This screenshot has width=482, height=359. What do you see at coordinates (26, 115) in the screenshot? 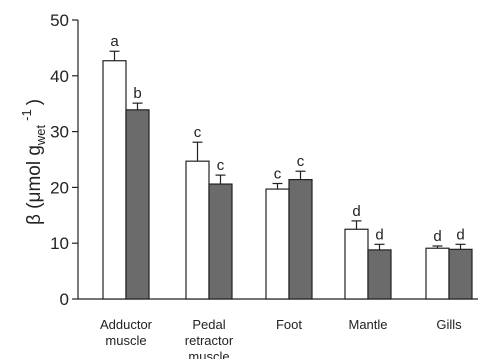
I see `y-axis-label-superscript: -1` at bounding box center [26, 115].